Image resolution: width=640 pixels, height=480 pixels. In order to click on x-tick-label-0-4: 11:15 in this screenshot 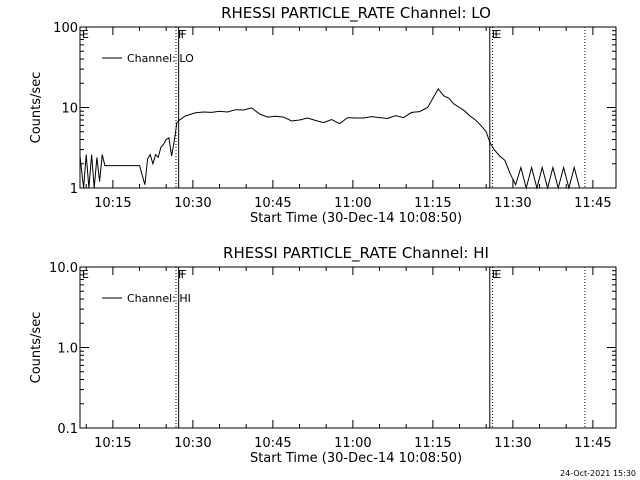, I will do `click(432, 203)`.